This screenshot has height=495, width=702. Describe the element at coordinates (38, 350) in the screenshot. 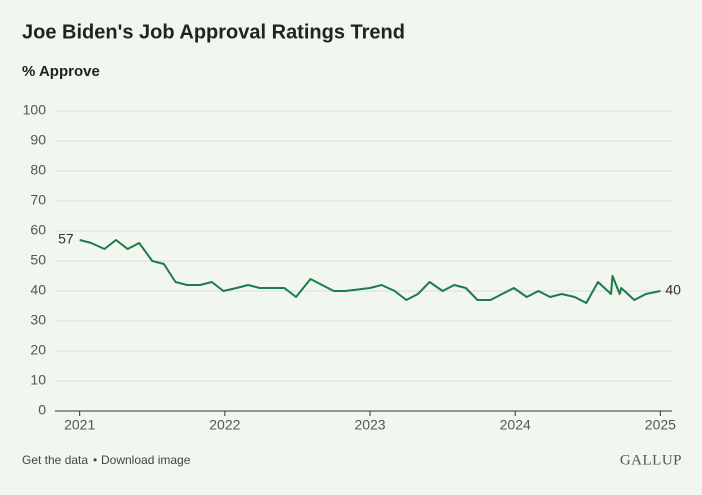

I see `y-tick-label: 20` at that location.